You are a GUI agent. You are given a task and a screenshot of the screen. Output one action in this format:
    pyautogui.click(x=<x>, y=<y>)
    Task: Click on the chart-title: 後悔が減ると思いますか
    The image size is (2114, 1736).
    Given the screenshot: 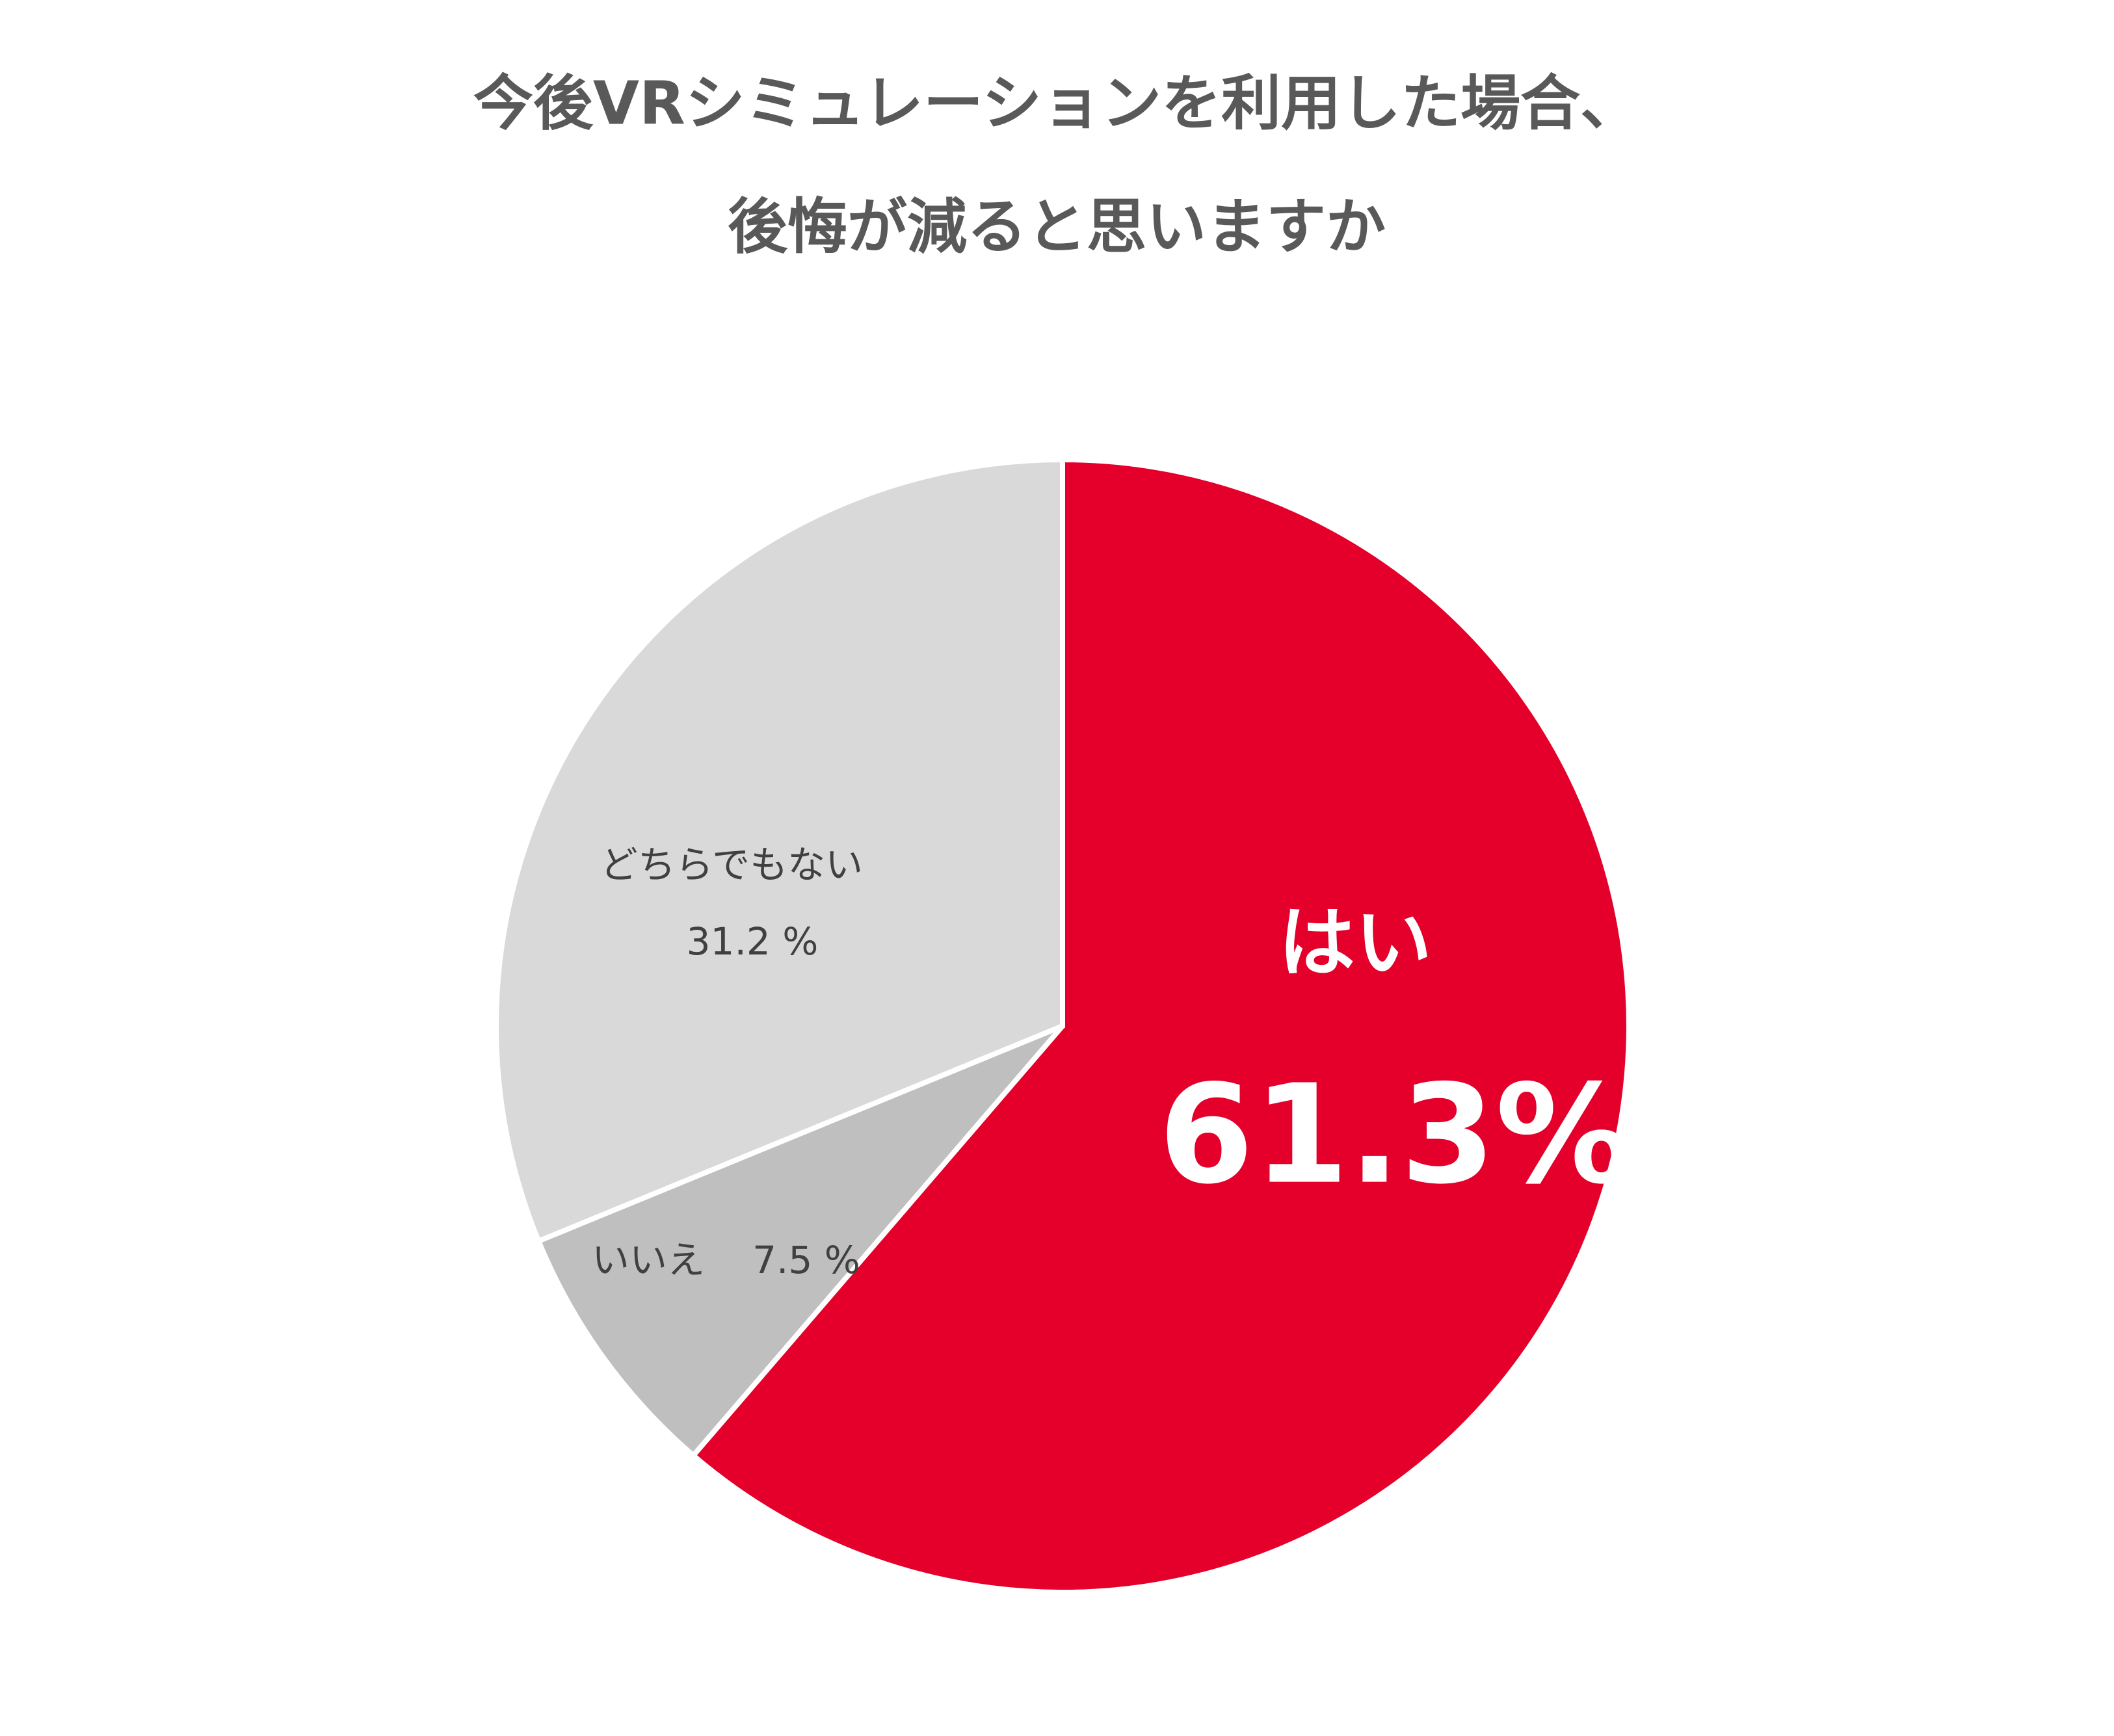 What is the action you would take?
    pyautogui.click(x=1057, y=227)
    